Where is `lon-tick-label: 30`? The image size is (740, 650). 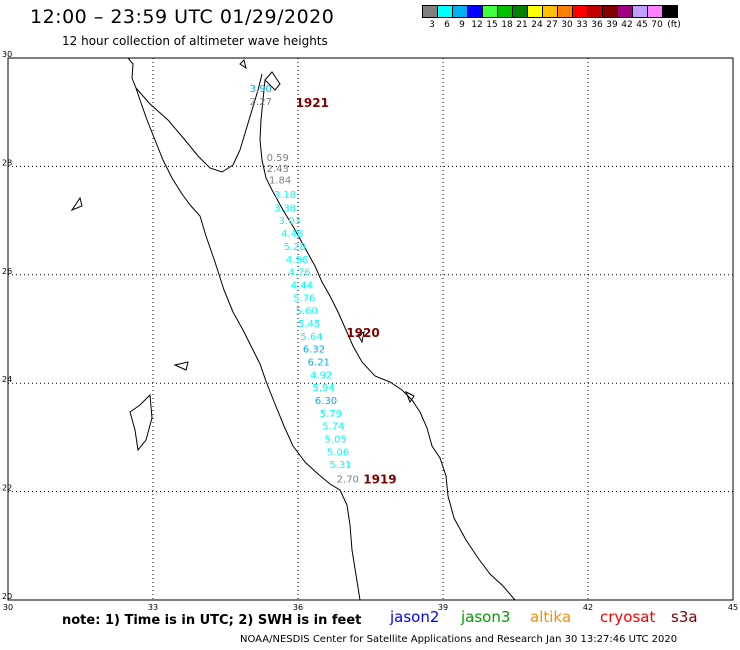
lon-tick-label: 30 is located at coordinates (8, 607).